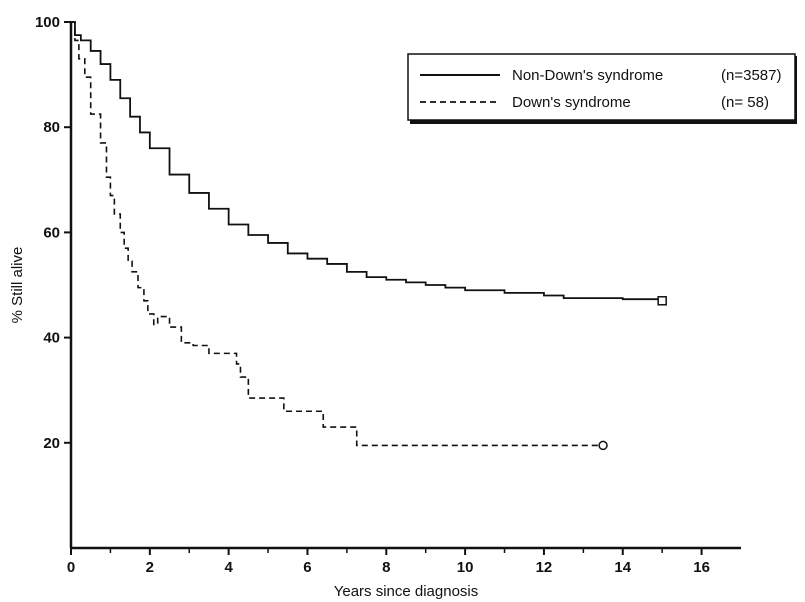 The width and height of the screenshot is (805, 602). I want to click on y-axis-title: % Still alive, so click(17, 285).